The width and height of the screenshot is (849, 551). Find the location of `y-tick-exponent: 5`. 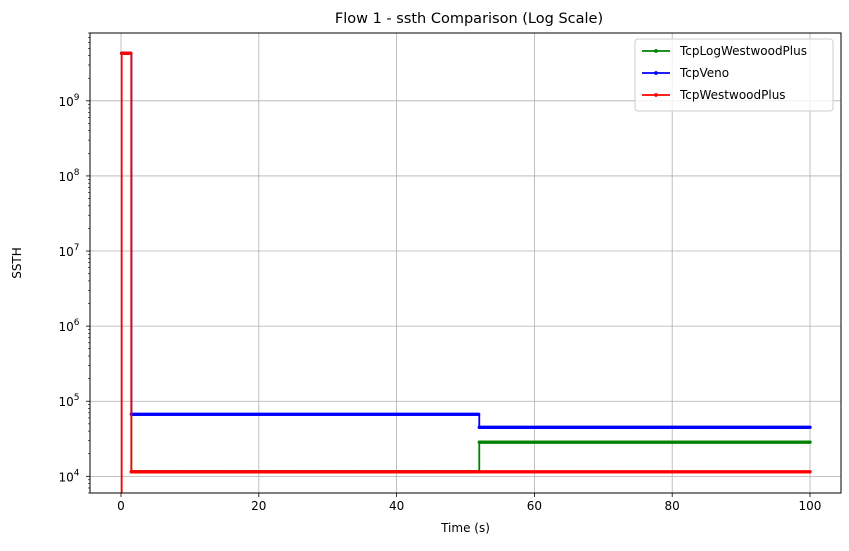

y-tick-exponent: 5 is located at coordinates (77, 398).